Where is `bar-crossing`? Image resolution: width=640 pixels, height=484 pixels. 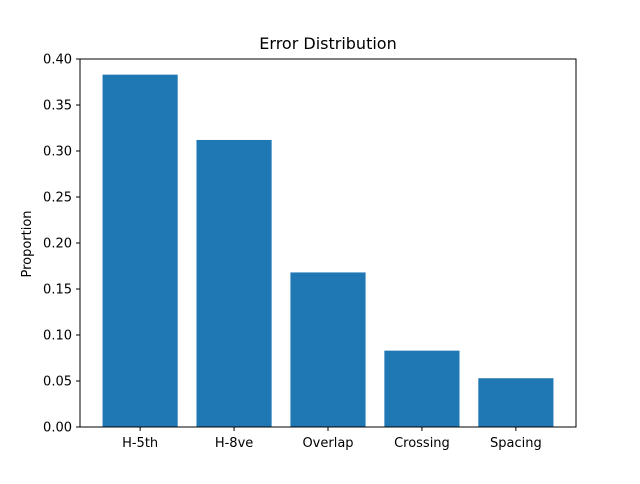
bar-crossing is located at coordinates (422, 388).